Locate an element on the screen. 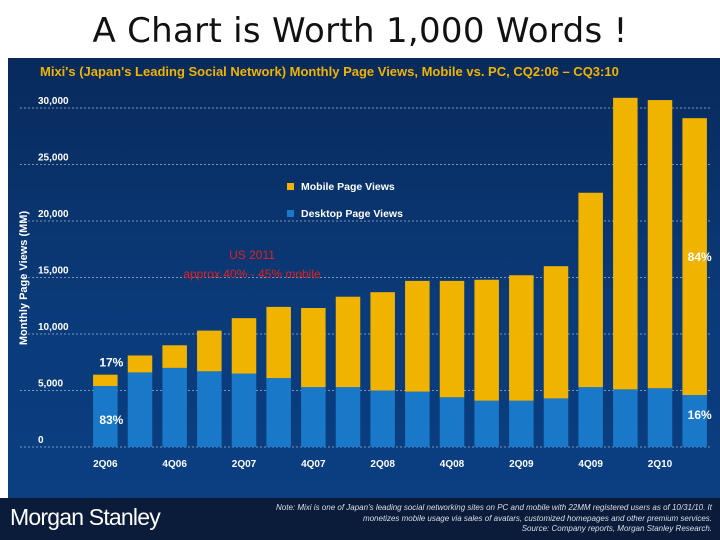 This screenshot has height=540, width=720. bar-desktop-2Q09 is located at coordinates (521, 423).